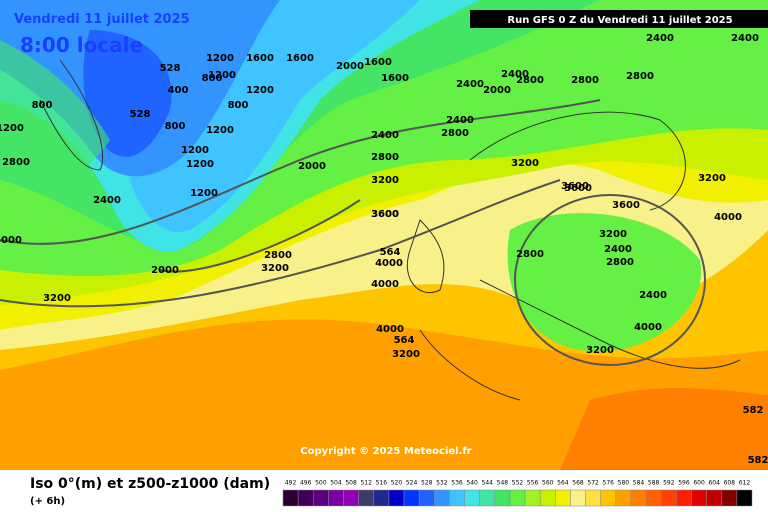 The width and height of the screenshot is (768, 512). Describe the element at coordinates (178, 90) in the screenshot. I see `contour-label: 400` at that location.